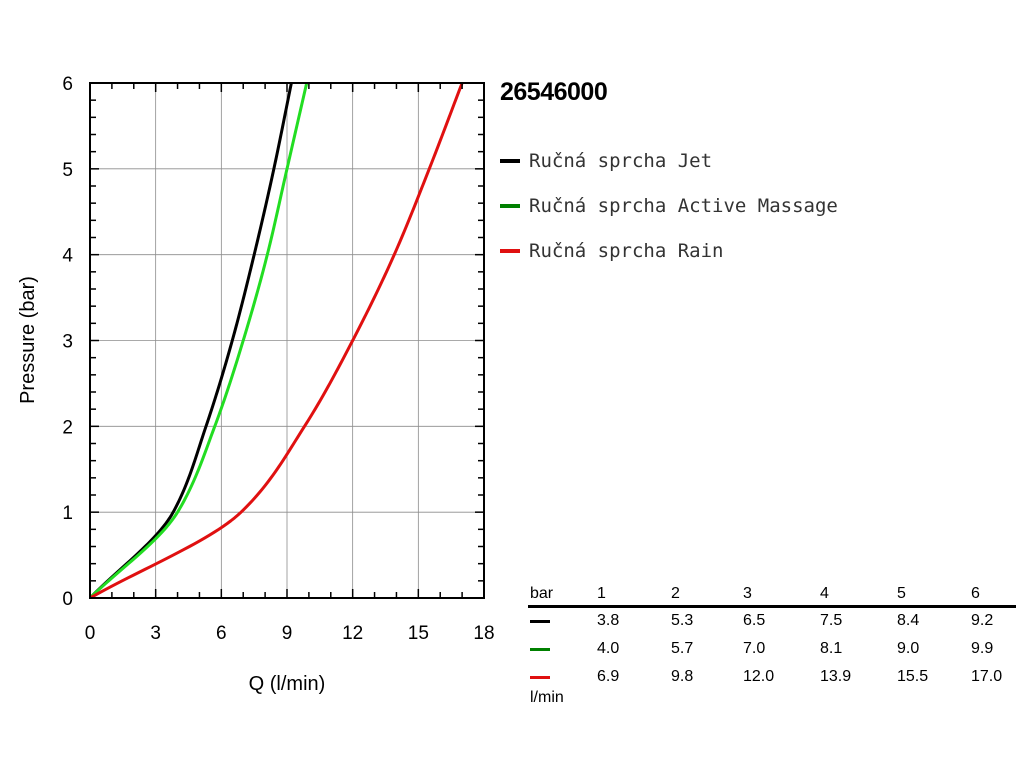 Image resolution: width=1024 pixels, height=768 pixels. Describe the element at coordinates (772, 650) in the screenshot. I see `flow-table-row: 4.0 5.7 7.0 8.1 9.0 9.9` at that location.